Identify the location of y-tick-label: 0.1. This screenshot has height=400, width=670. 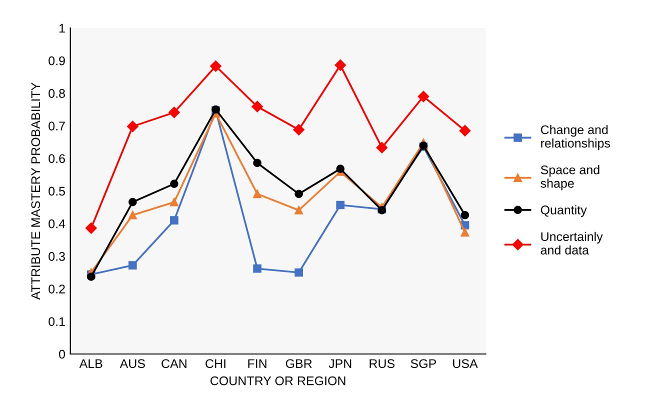
(56, 321).